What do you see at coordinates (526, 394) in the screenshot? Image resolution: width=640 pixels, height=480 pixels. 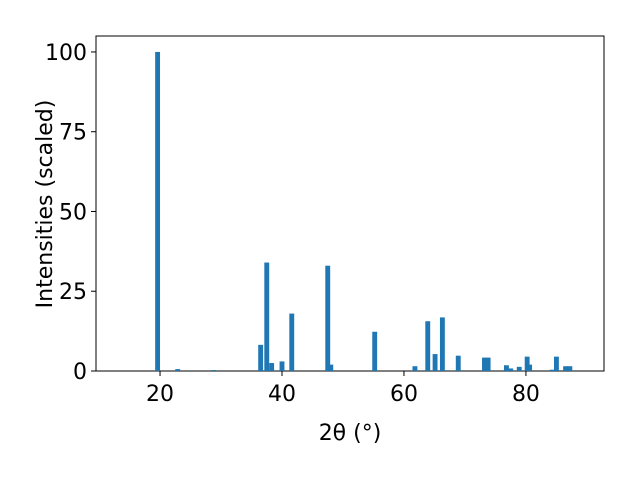 I see `x-tick-label: 80` at bounding box center [526, 394].